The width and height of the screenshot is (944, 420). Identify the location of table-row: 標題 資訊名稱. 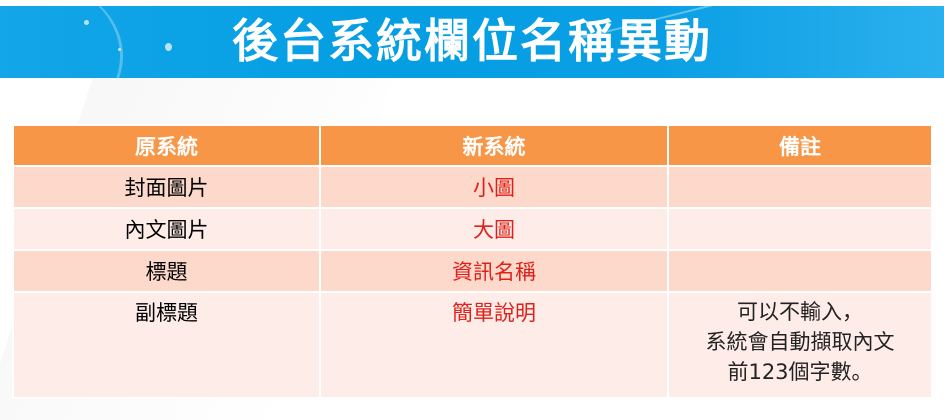
(472, 271).